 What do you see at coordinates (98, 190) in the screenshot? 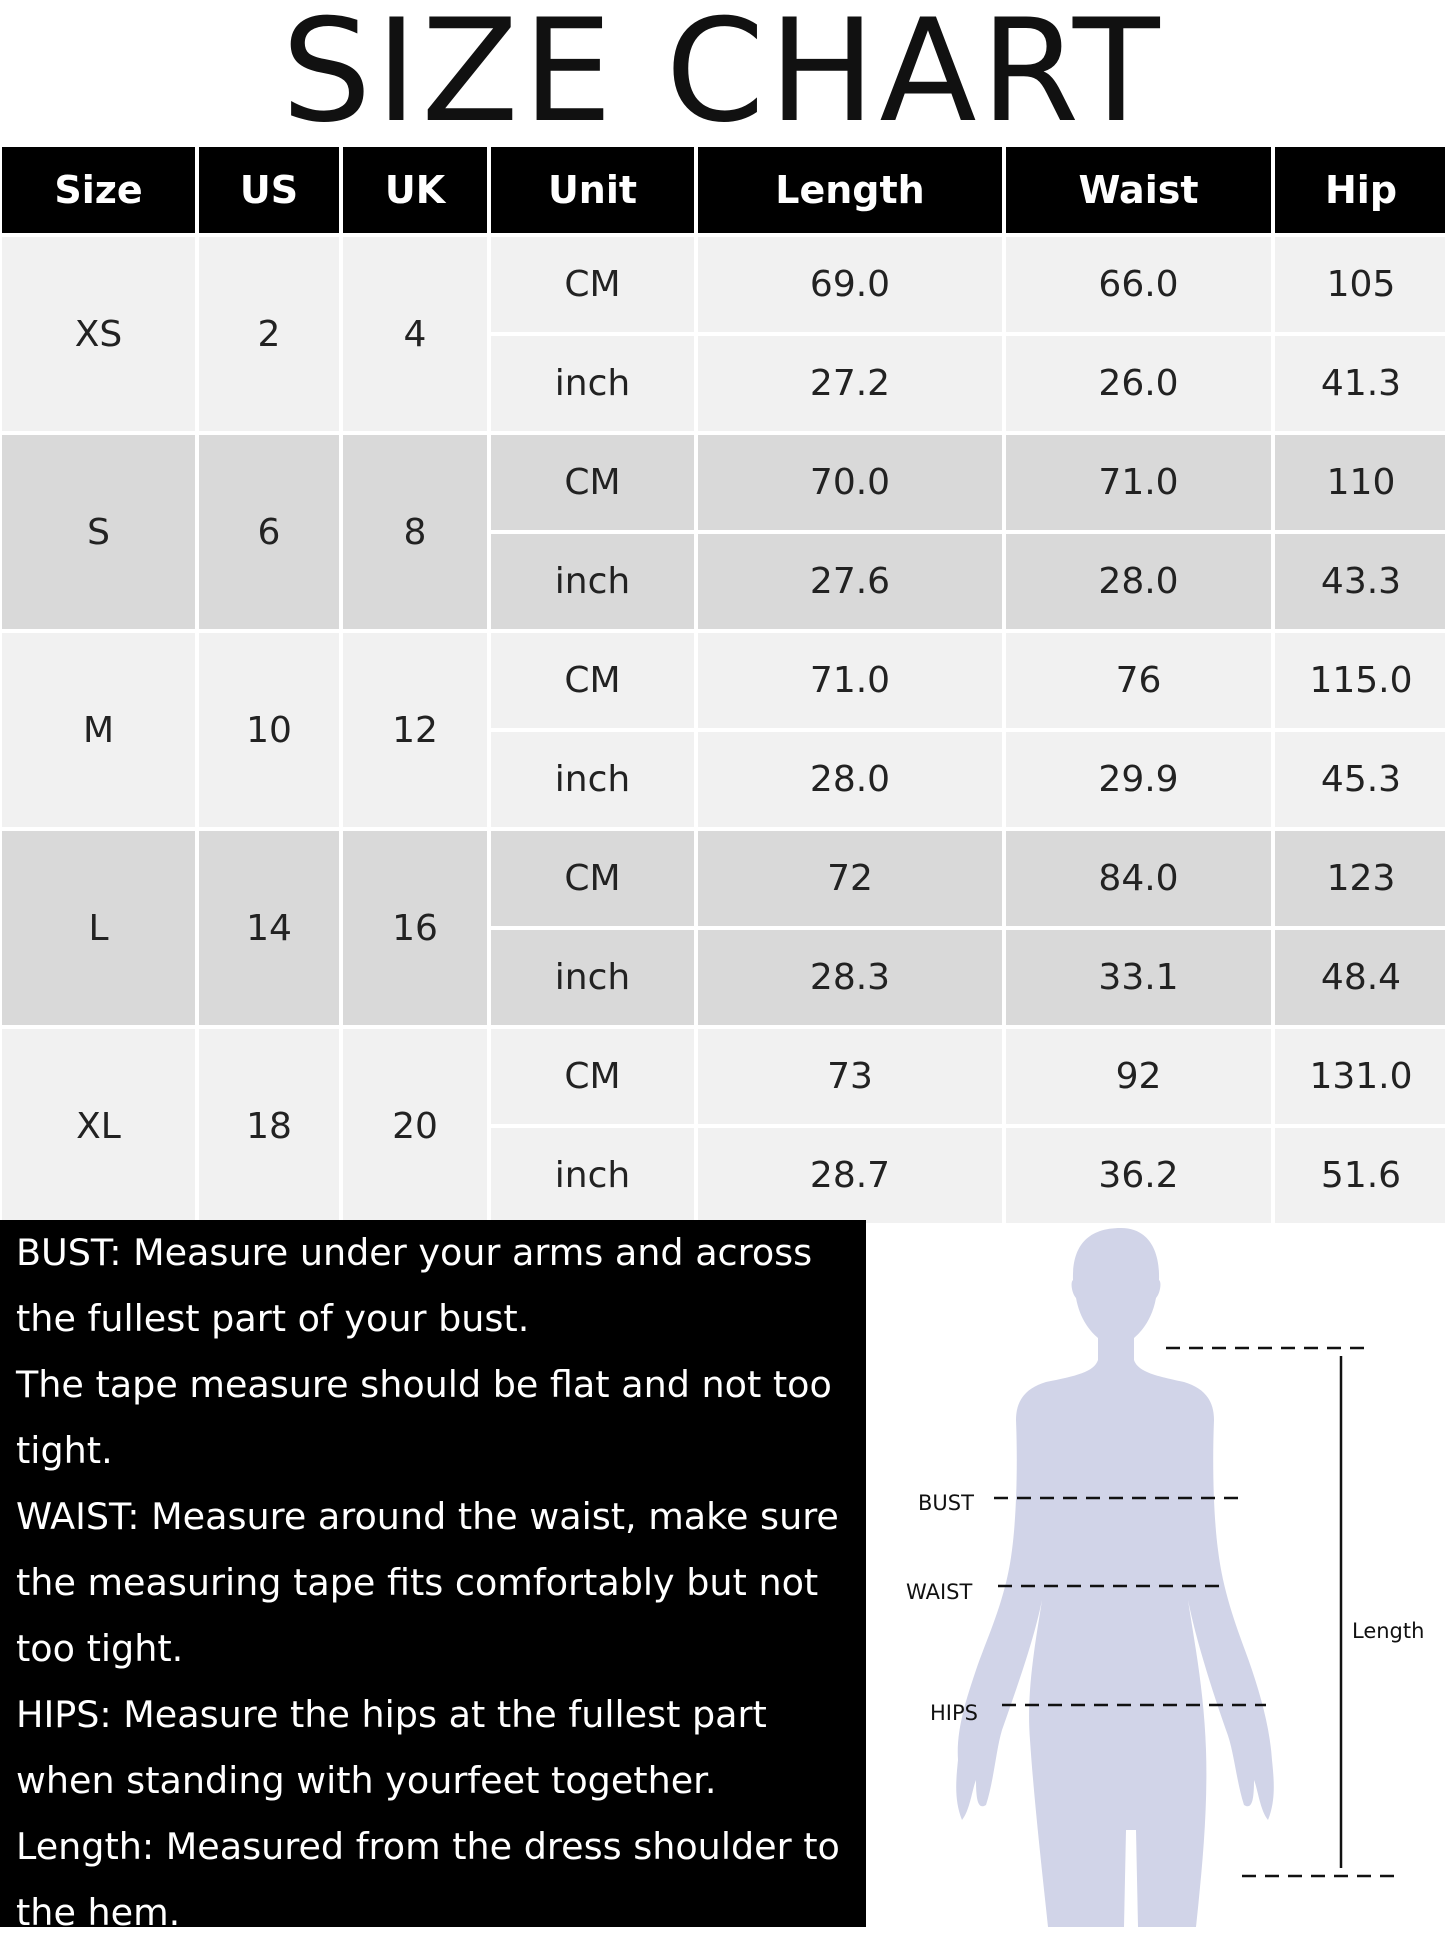
I see `header-size: Size` at bounding box center [98, 190].